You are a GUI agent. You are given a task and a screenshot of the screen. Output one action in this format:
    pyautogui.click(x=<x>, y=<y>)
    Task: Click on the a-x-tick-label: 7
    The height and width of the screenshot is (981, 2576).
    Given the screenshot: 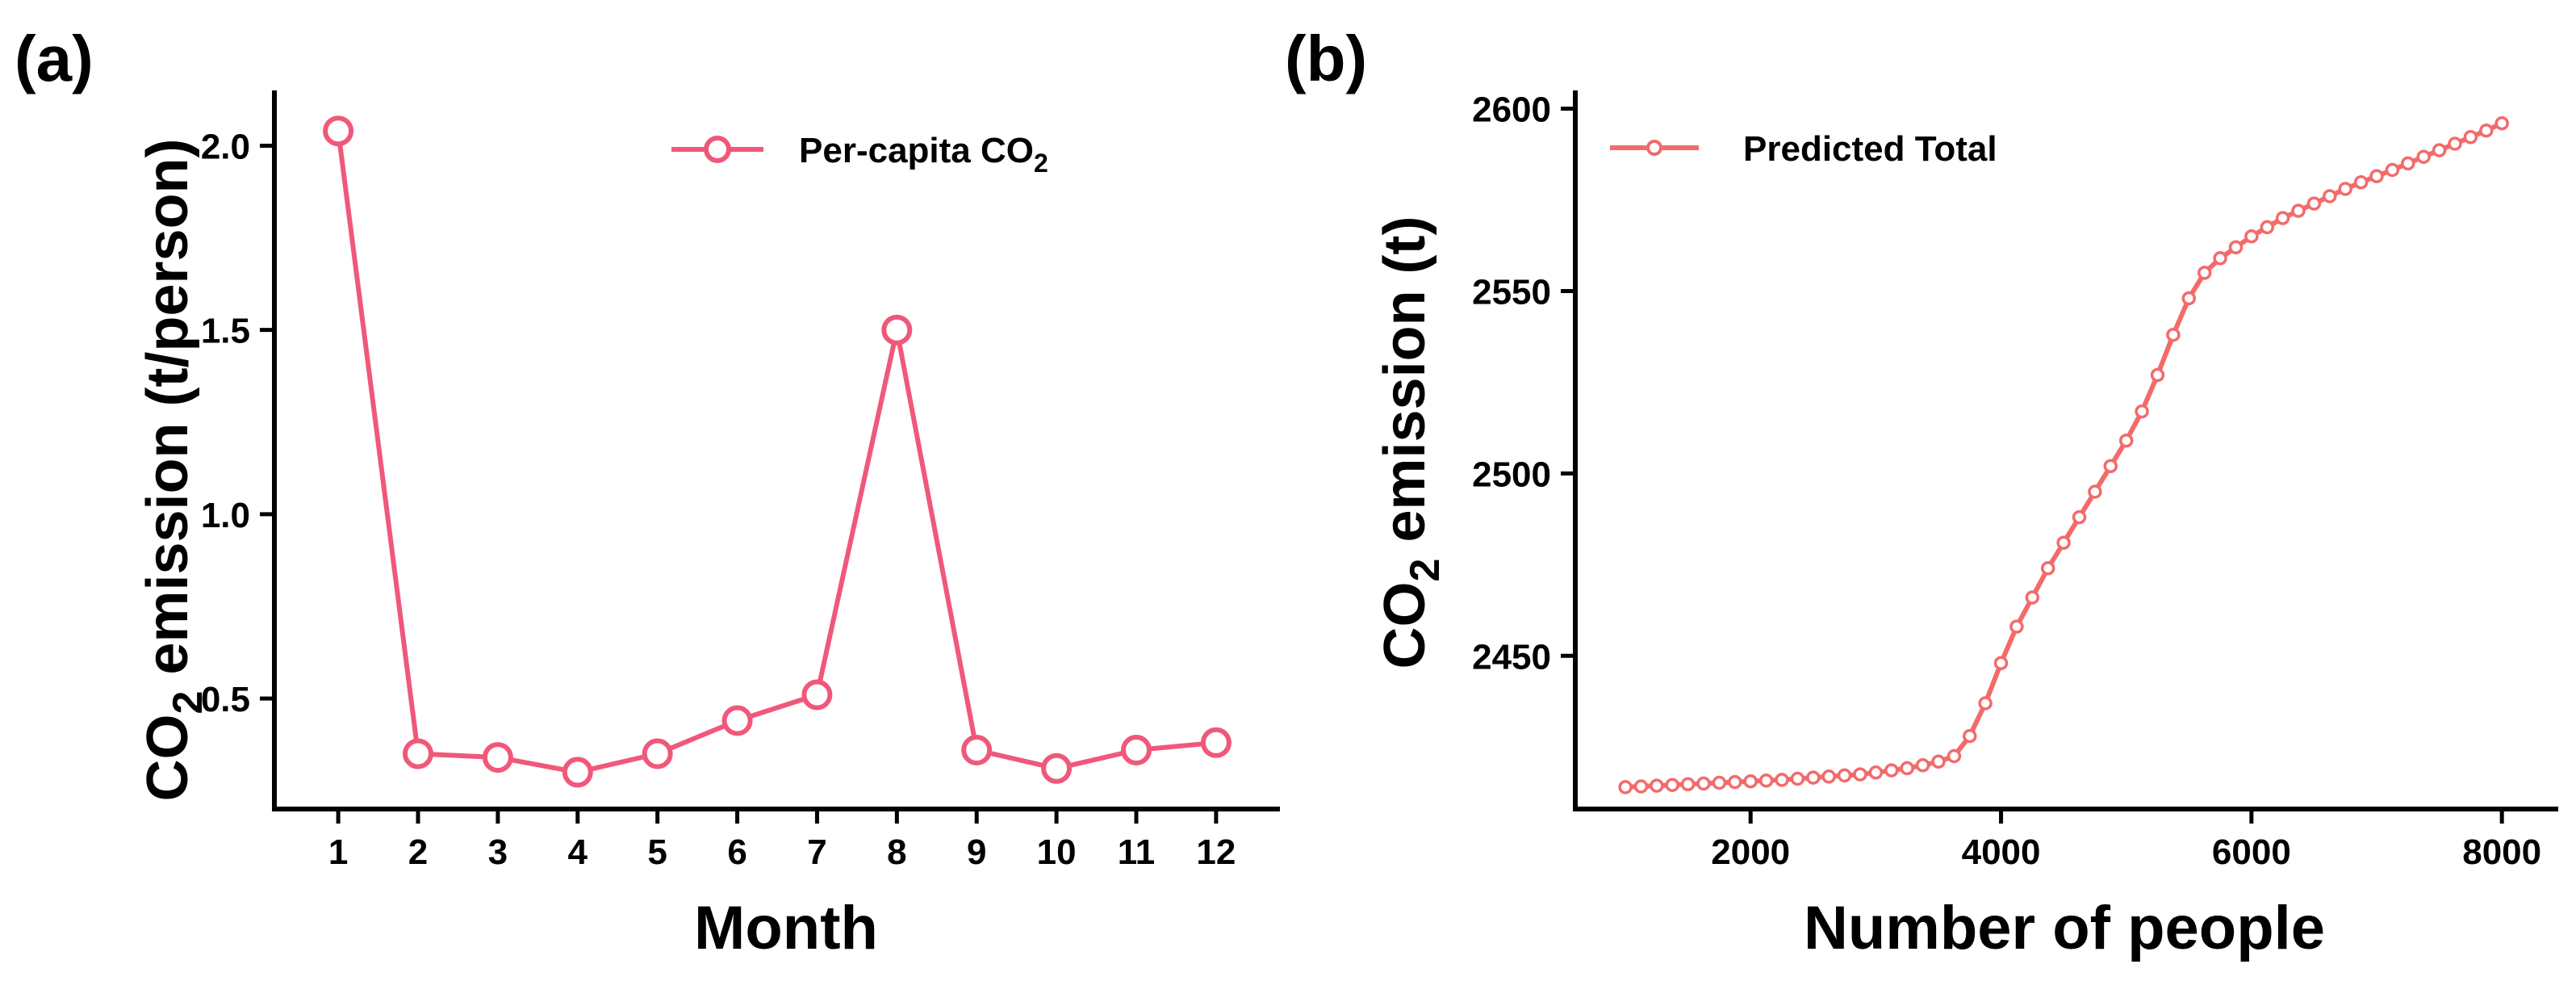 What is the action you would take?
    pyautogui.click(x=816, y=852)
    